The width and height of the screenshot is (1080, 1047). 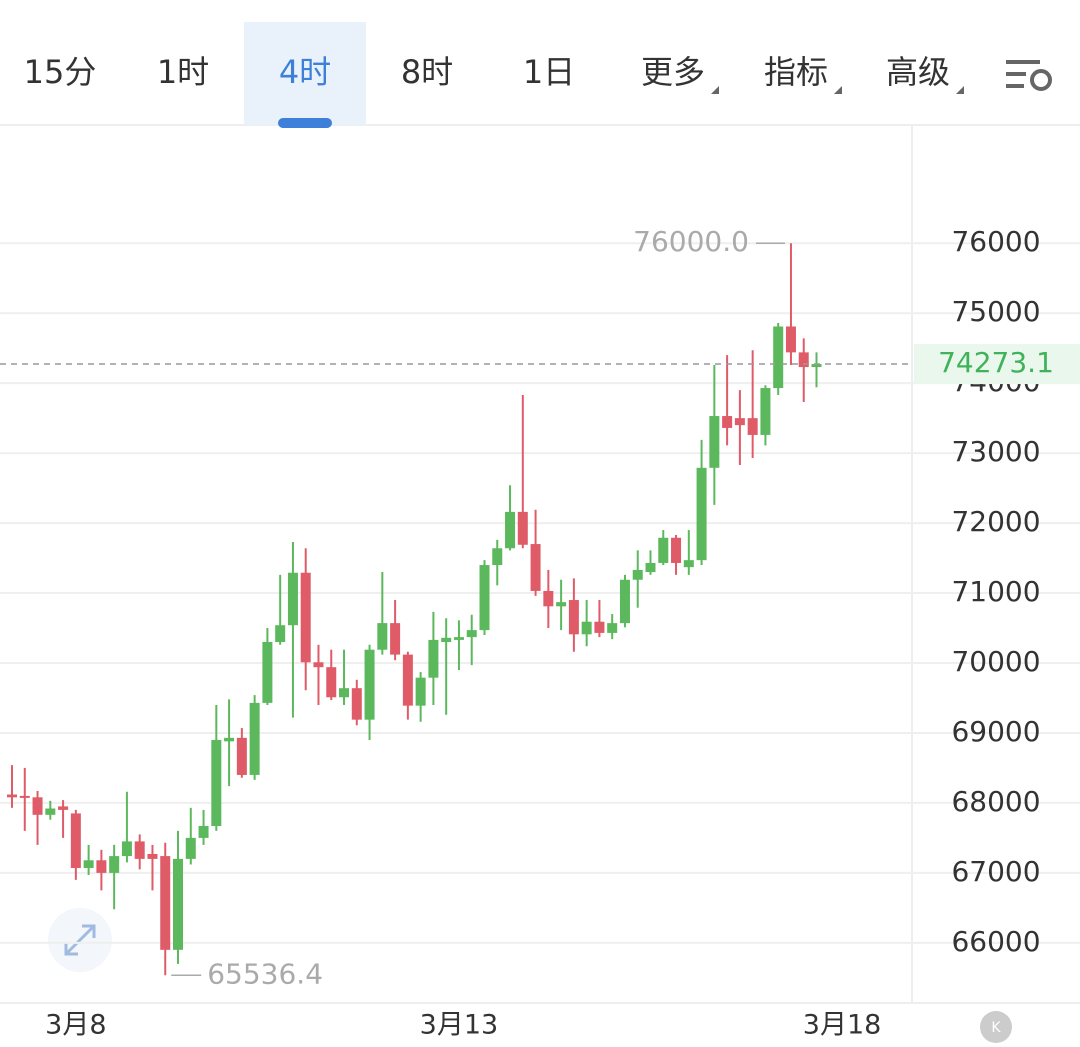 I want to click on annotation: 76000.0, so click(x=691, y=241).